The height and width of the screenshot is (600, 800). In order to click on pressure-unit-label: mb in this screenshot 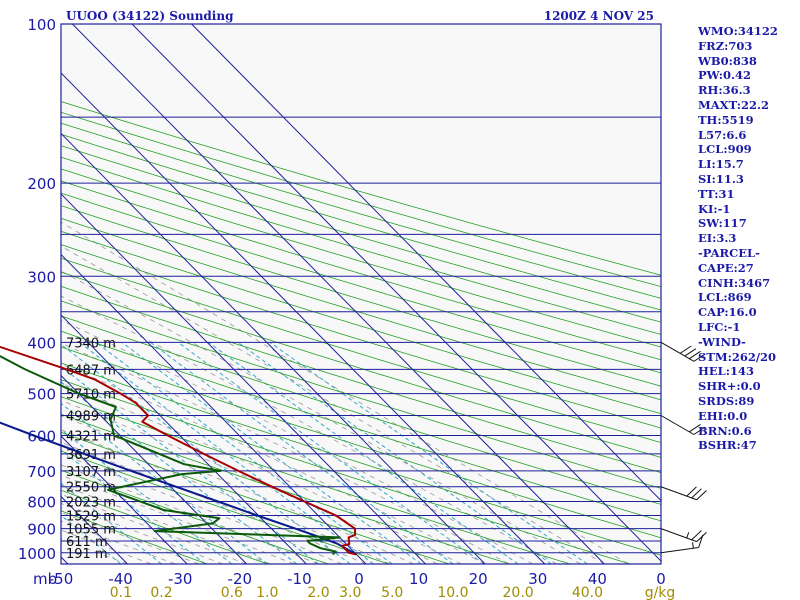, I will do `click(45, 579)`.